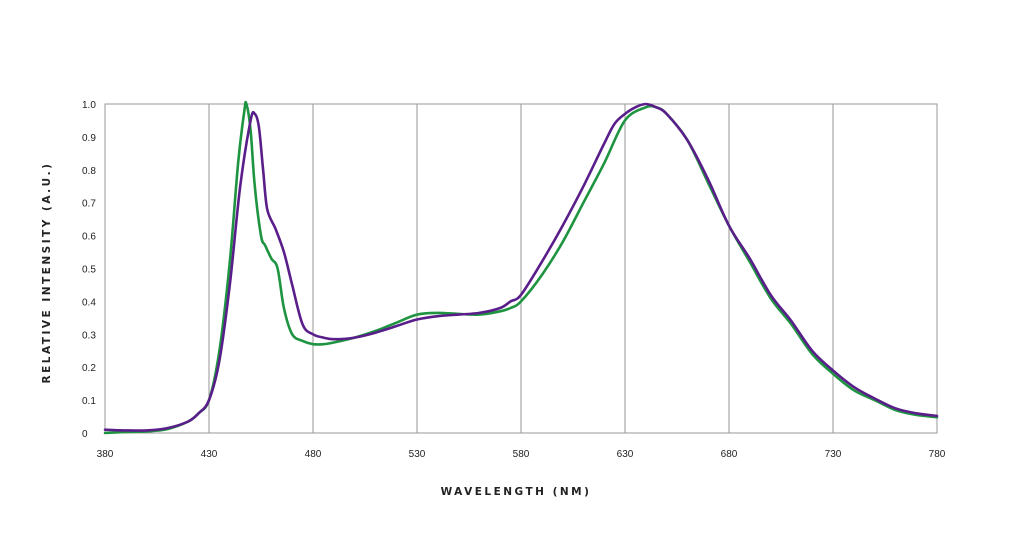  I want to click on y-tick-label: 1.0, so click(89, 105).